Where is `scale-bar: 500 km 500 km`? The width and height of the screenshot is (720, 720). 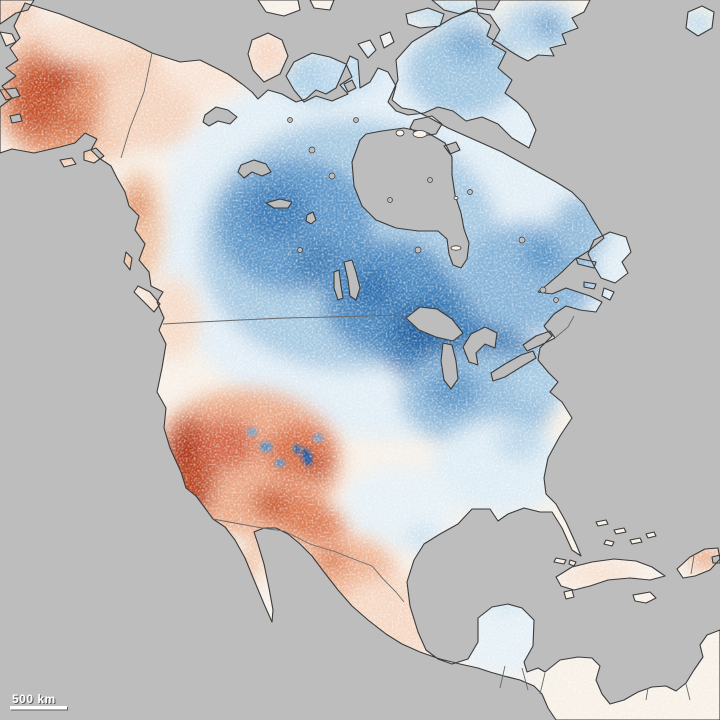 scale-bar: 500 km 500 km is located at coordinates (39, 701).